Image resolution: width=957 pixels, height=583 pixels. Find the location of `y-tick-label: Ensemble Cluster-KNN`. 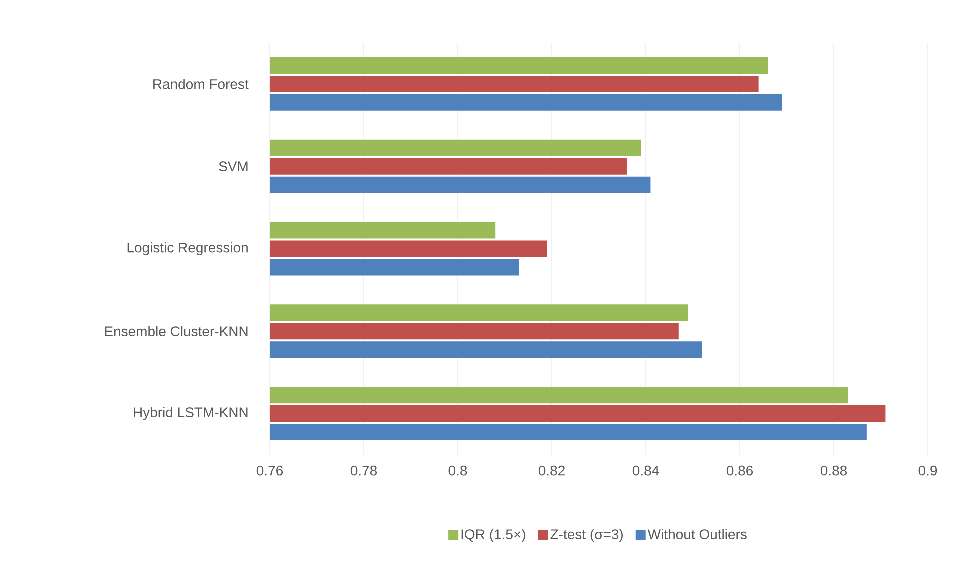

y-tick-label: Ensemble Cluster-KNN is located at coordinates (176, 331).